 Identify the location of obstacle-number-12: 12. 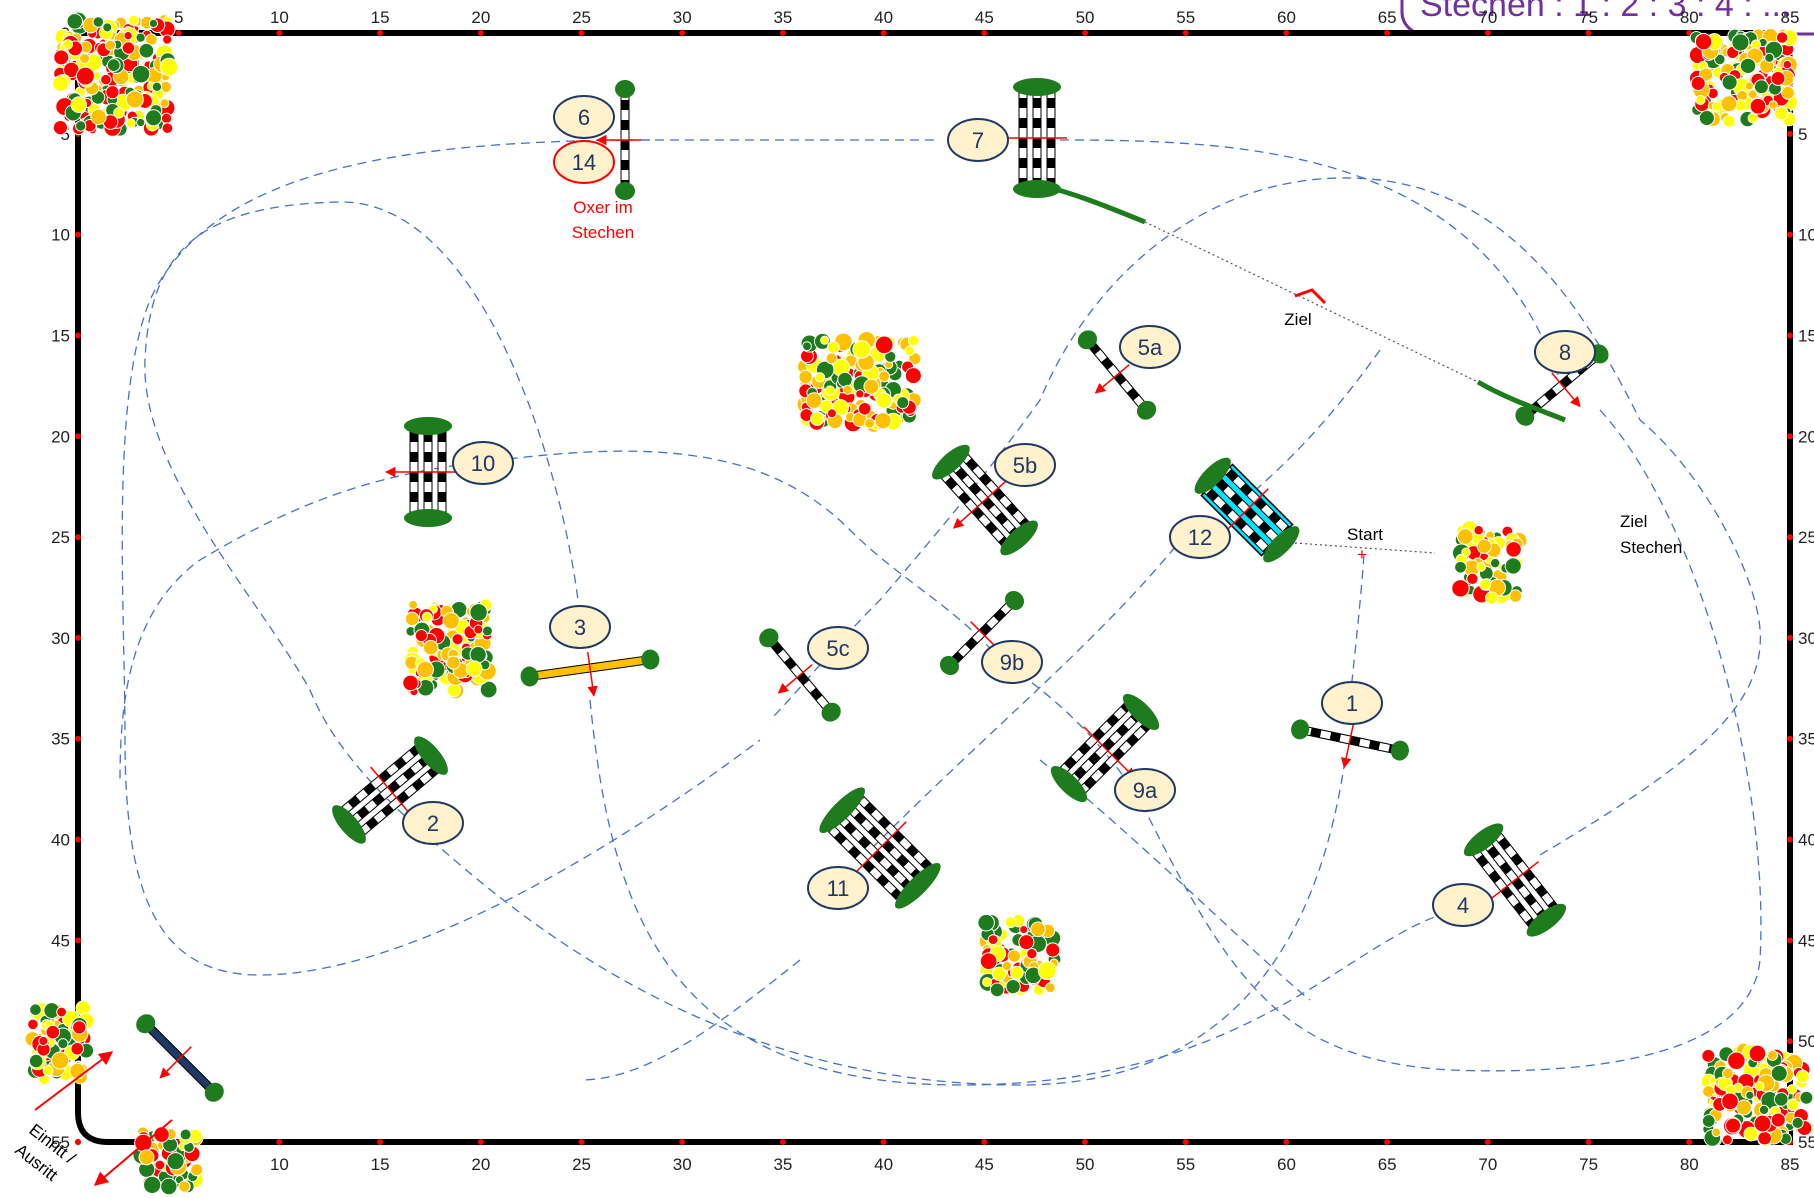
(1200, 537).